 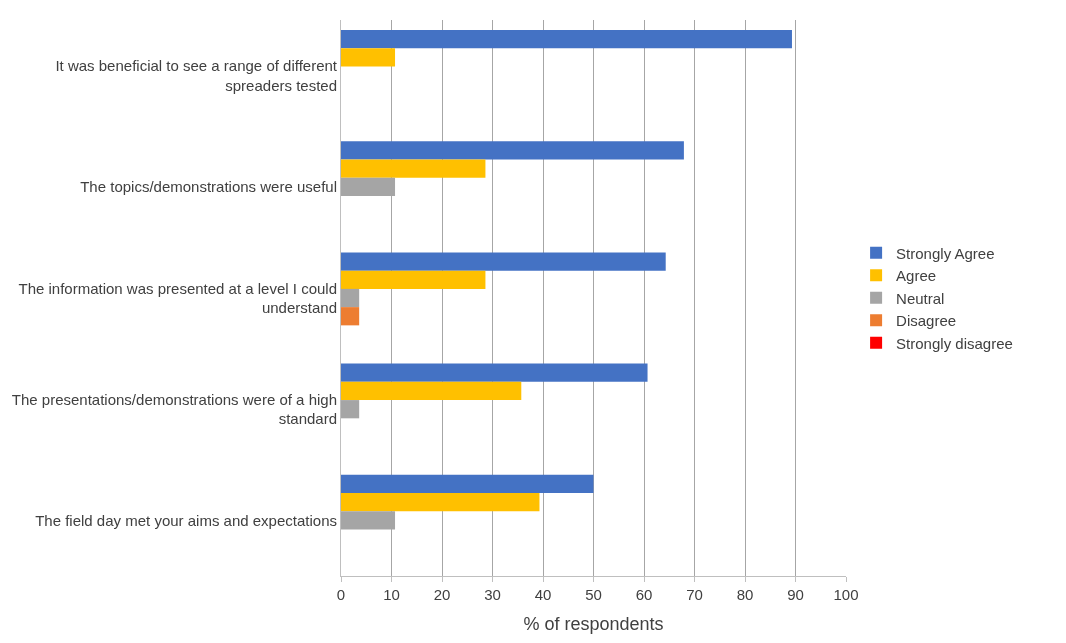 What do you see at coordinates (846, 594) in the screenshot?
I see `x-tick-label: 100` at bounding box center [846, 594].